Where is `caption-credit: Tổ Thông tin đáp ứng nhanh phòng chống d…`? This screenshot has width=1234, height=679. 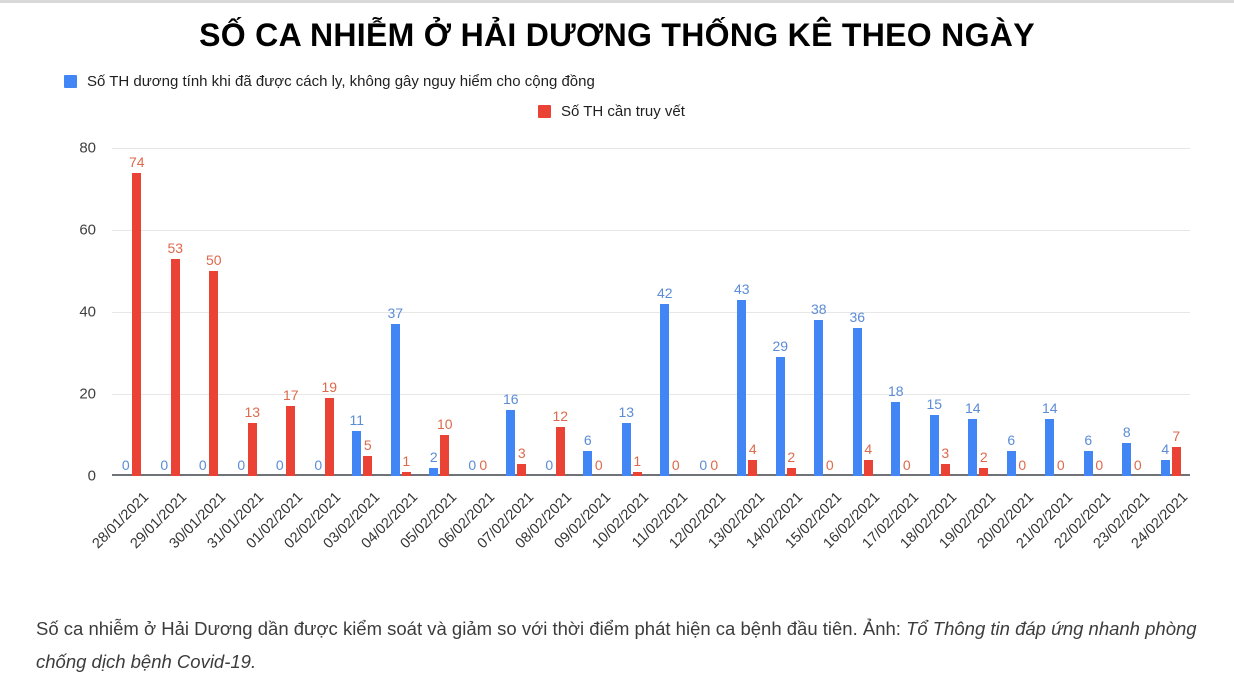
caption-credit: Tổ Thông tin đáp ứng nhanh phòng chống d… is located at coordinates (616, 645).